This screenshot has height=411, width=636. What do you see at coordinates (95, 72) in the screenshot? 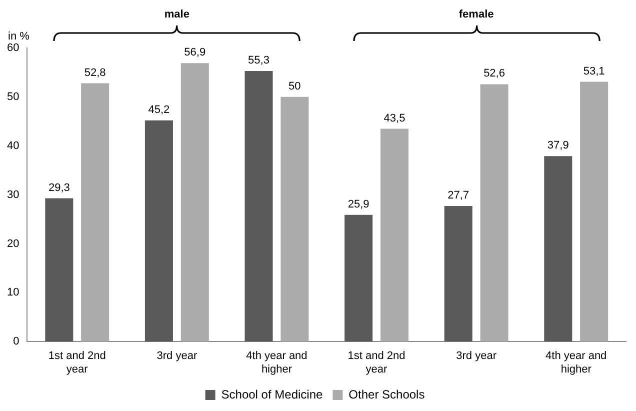
I see `data-label: 52,8` at bounding box center [95, 72].